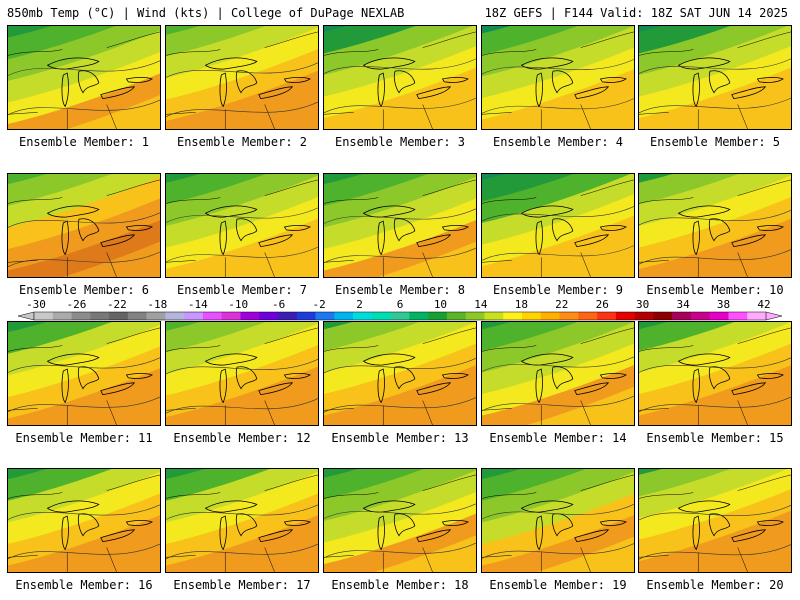 The height and width of the screenshot is (600, 800). What do you see at coordinates (242, 290) in the screenshot?
I see `ensemble-member-label: Ensemble Member: 7` at bounding box center [242, 290].